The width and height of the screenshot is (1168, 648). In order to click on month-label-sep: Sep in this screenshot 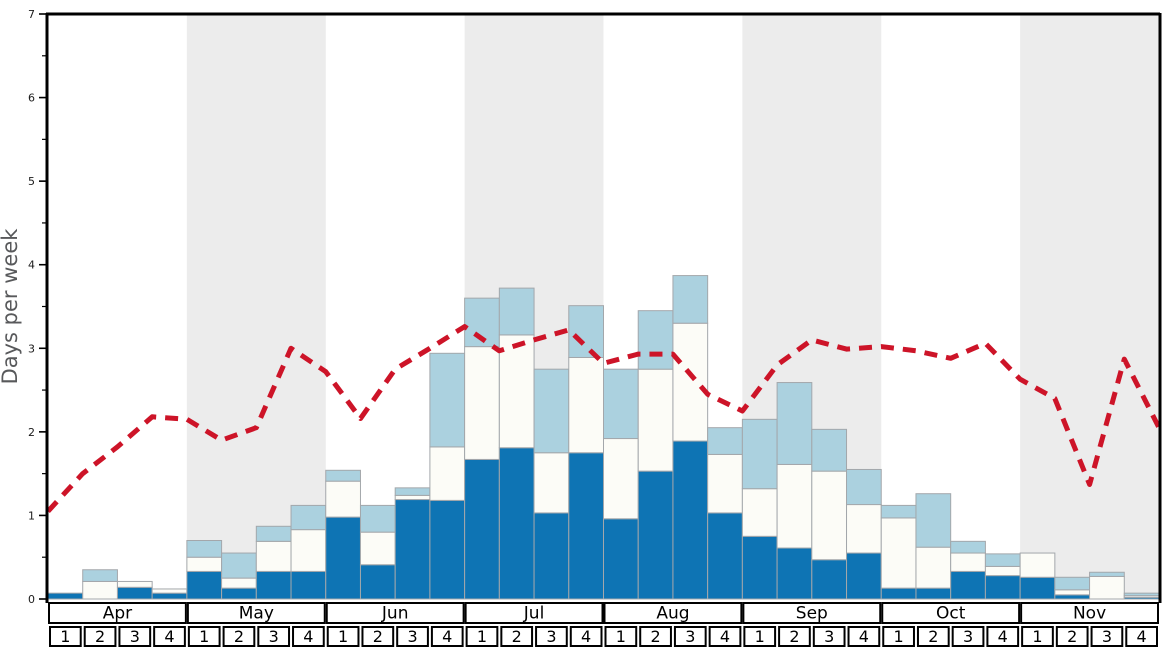, I will do `click(812, 614)`.